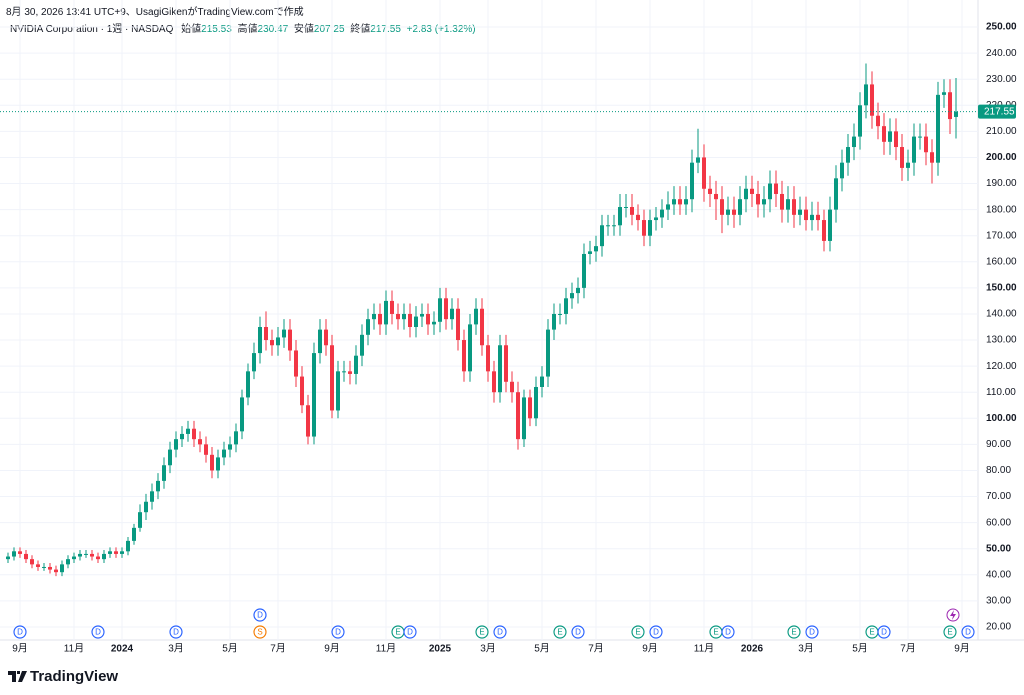 The height and width of the screenshot is (695, 1024). What do you see at coordinates (1001, 235) in the screenshot?
I see `y-tick-label: 170.00` at bounding box center [1001, 235].